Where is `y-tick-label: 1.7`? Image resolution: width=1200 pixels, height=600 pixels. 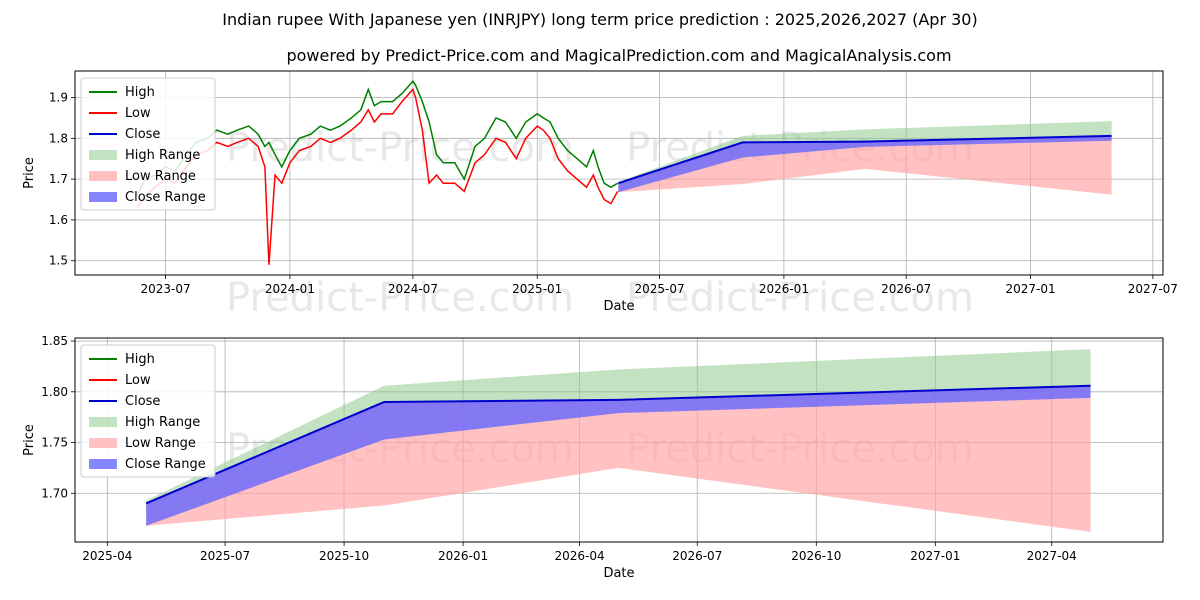 y-tick-label: 1.7 is located at coordinates (58, 179).